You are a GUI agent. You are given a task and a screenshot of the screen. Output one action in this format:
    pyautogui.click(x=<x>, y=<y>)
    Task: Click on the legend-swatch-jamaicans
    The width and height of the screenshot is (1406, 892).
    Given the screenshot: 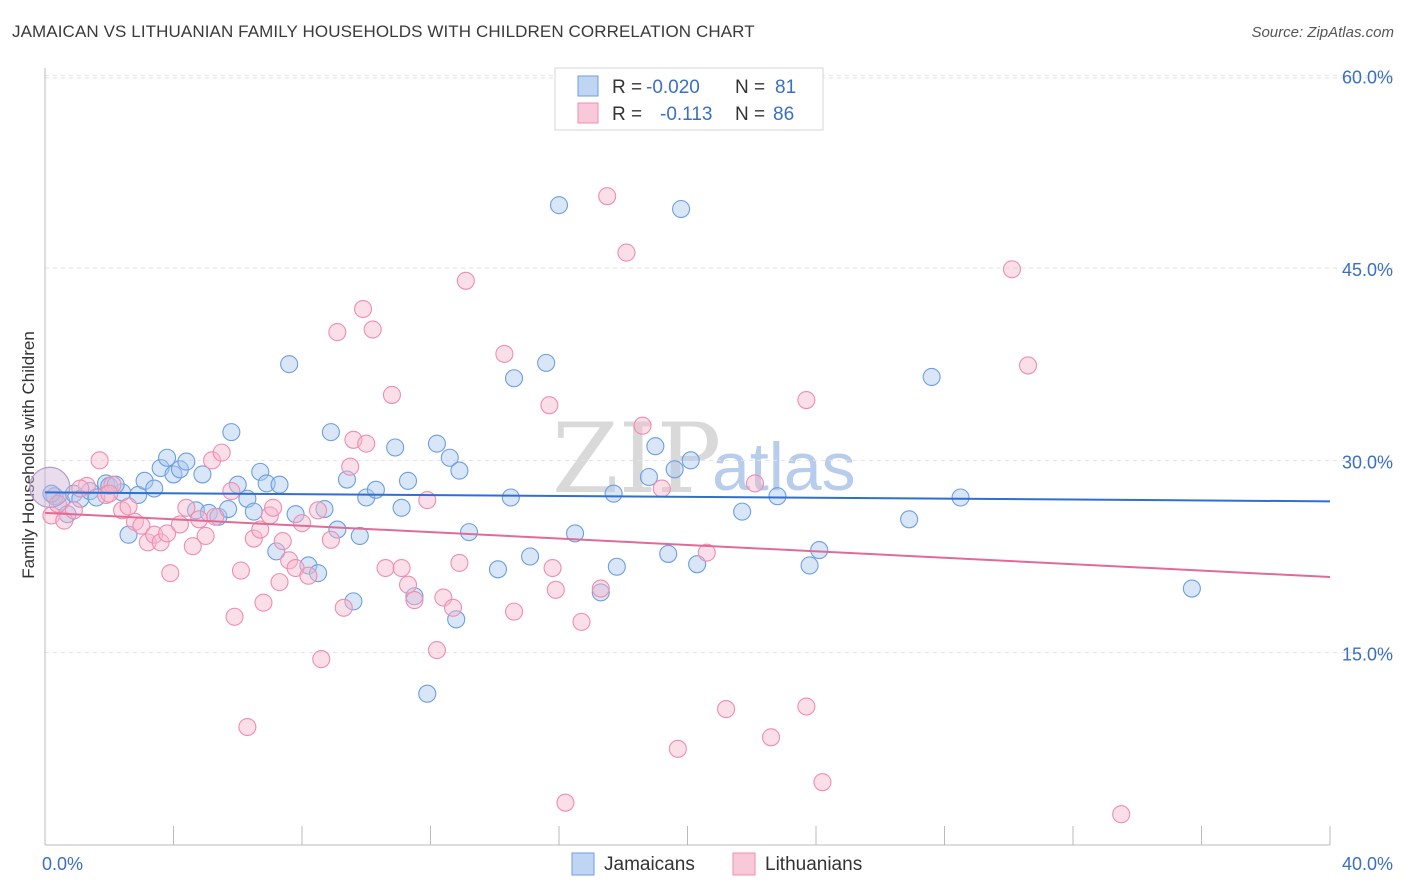 What is the action you would take?
    pyautogui.click(x=588, y=86)
    